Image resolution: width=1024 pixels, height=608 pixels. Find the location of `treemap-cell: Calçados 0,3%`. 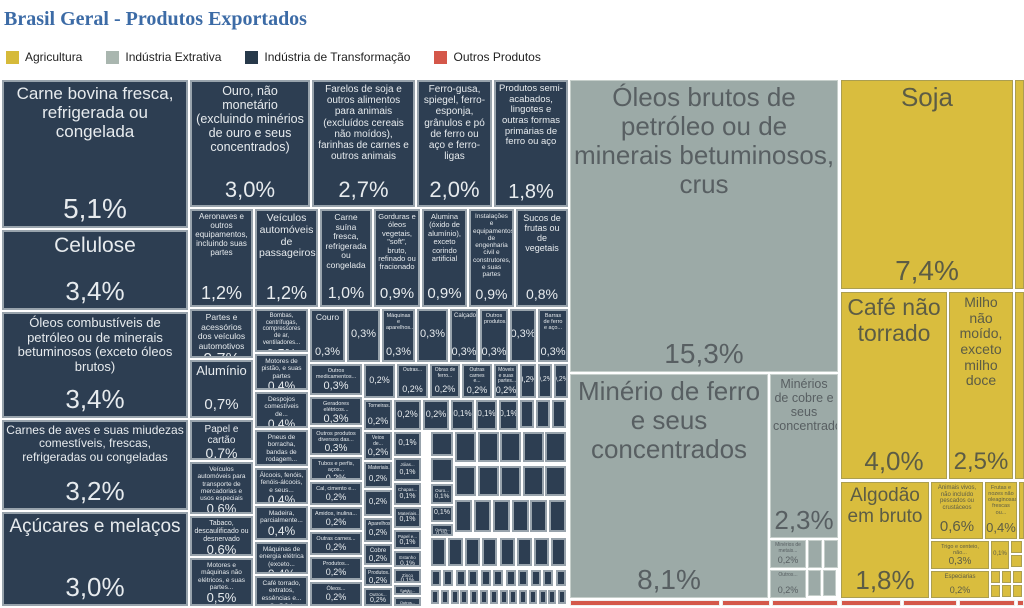

treemap-cell: Calçados 0,3% is located at coordinates (464, 335).